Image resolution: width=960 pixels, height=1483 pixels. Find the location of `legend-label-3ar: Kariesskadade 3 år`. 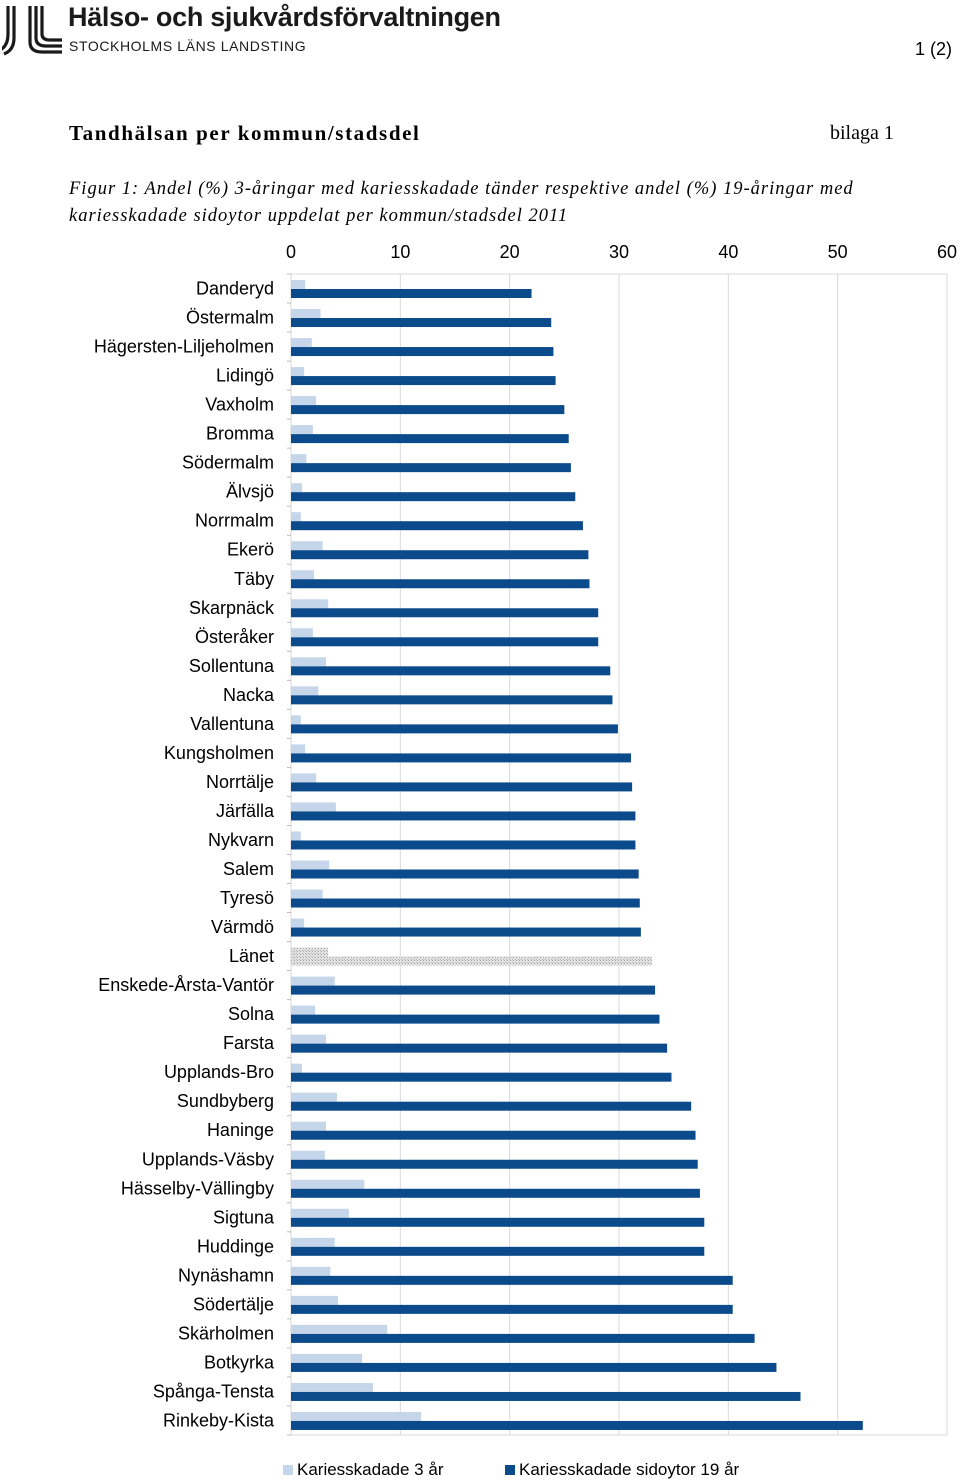

legend-label-3ar: Kariesskadade 3 år is located at coordinates (370, 1469).